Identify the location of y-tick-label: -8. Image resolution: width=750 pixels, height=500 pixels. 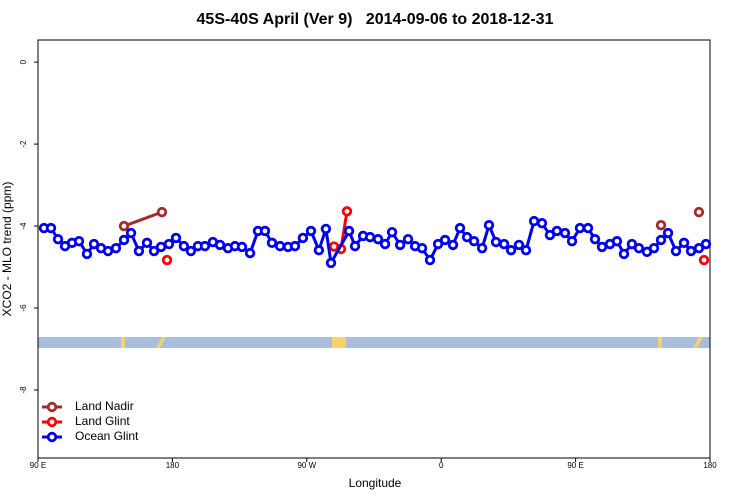
(23, 390).